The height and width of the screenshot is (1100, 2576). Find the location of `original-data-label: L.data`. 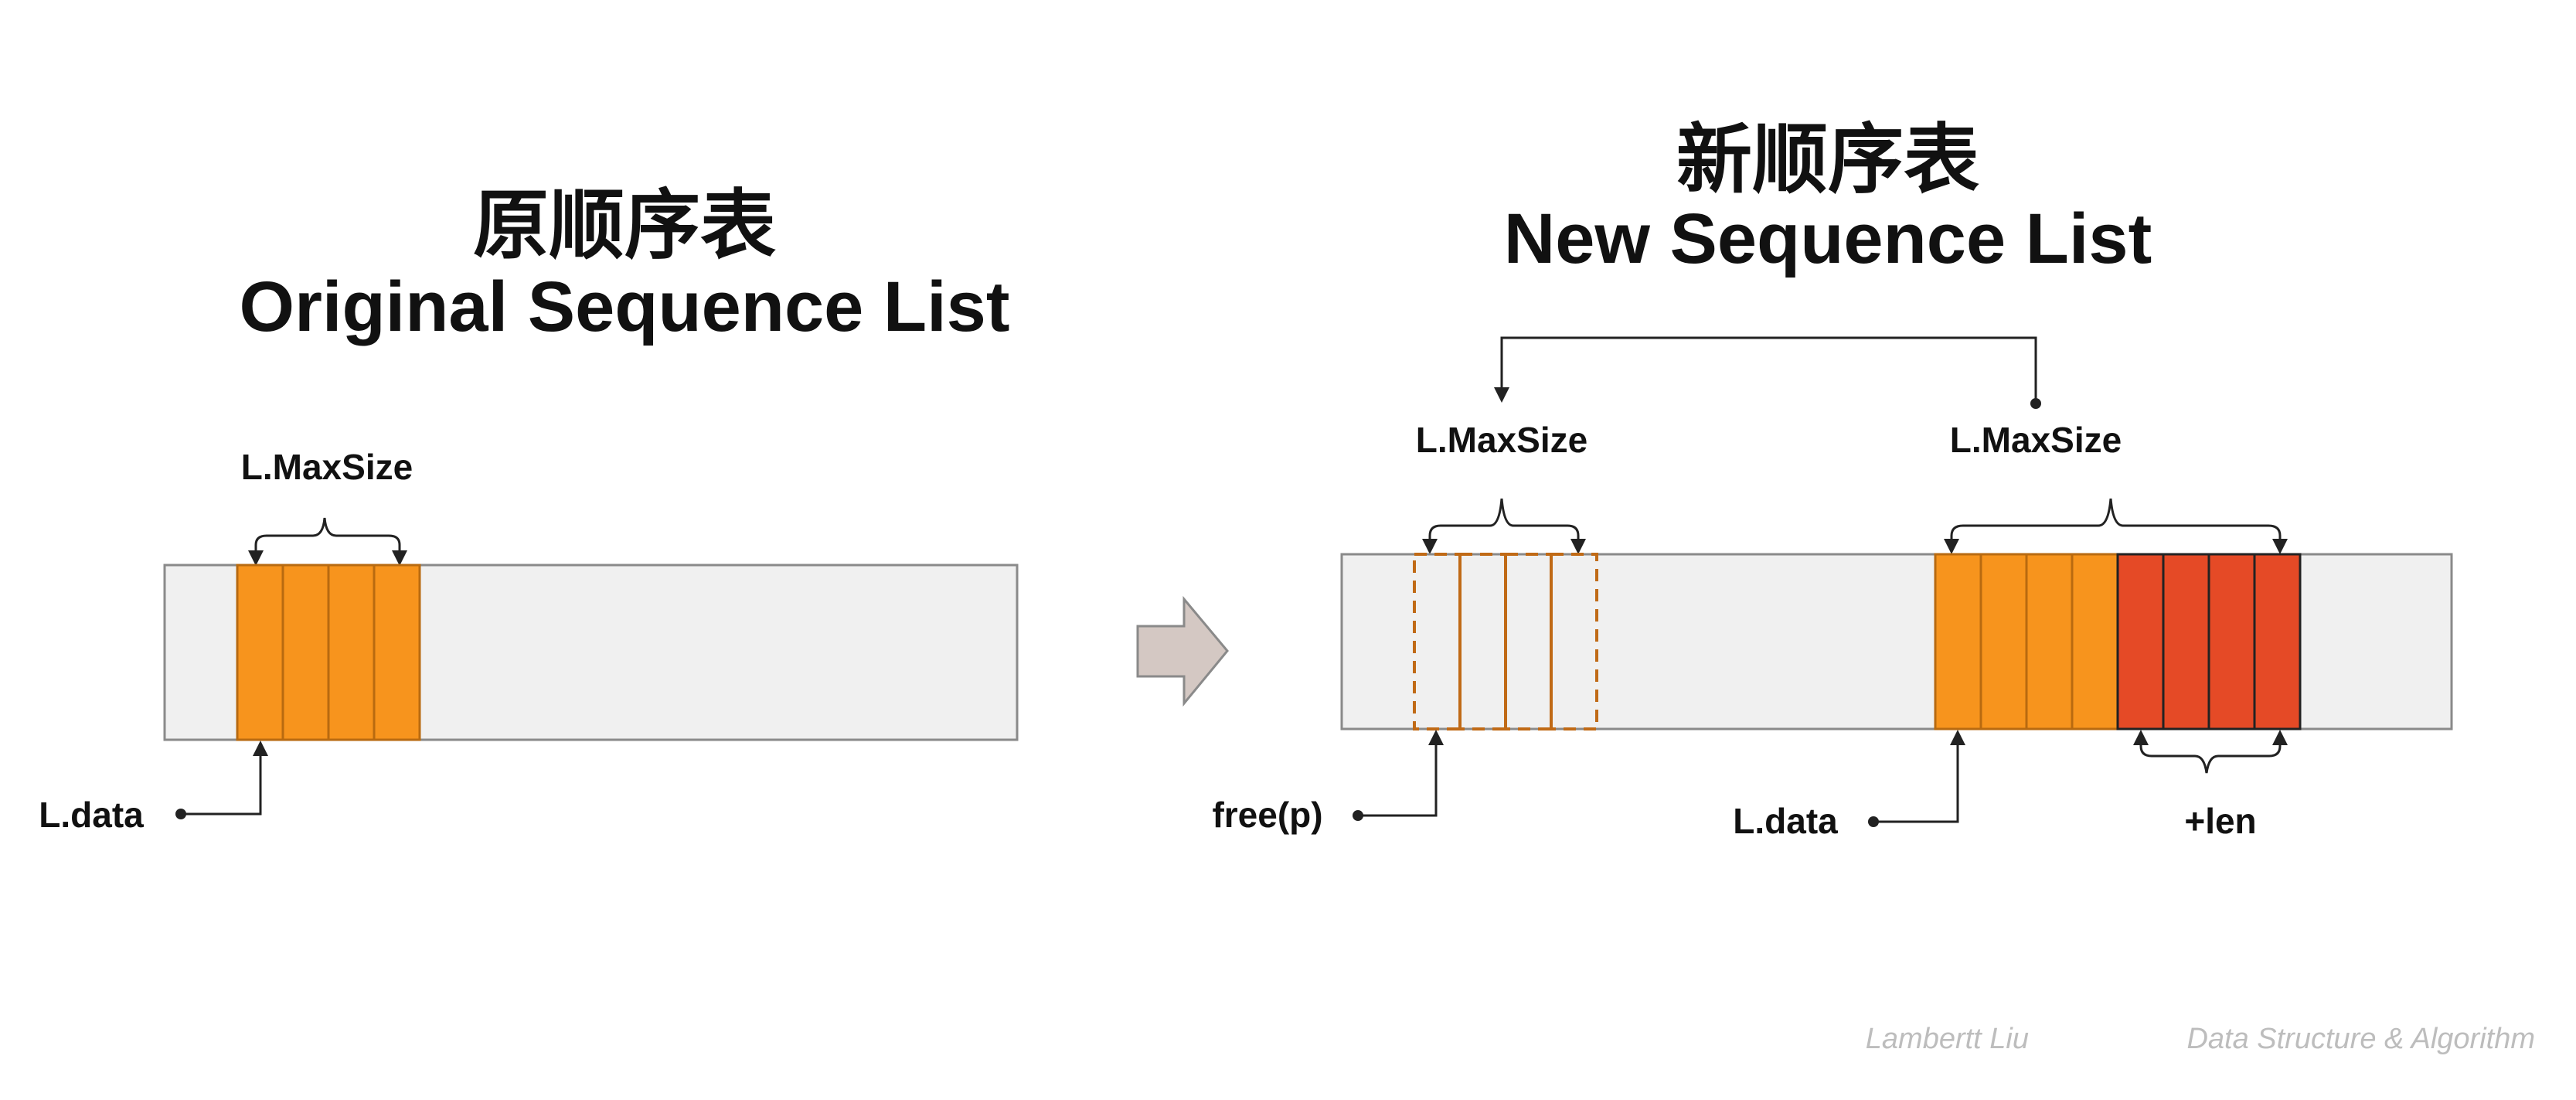

original-data-label: L.data is located at coordinates (91, 815).